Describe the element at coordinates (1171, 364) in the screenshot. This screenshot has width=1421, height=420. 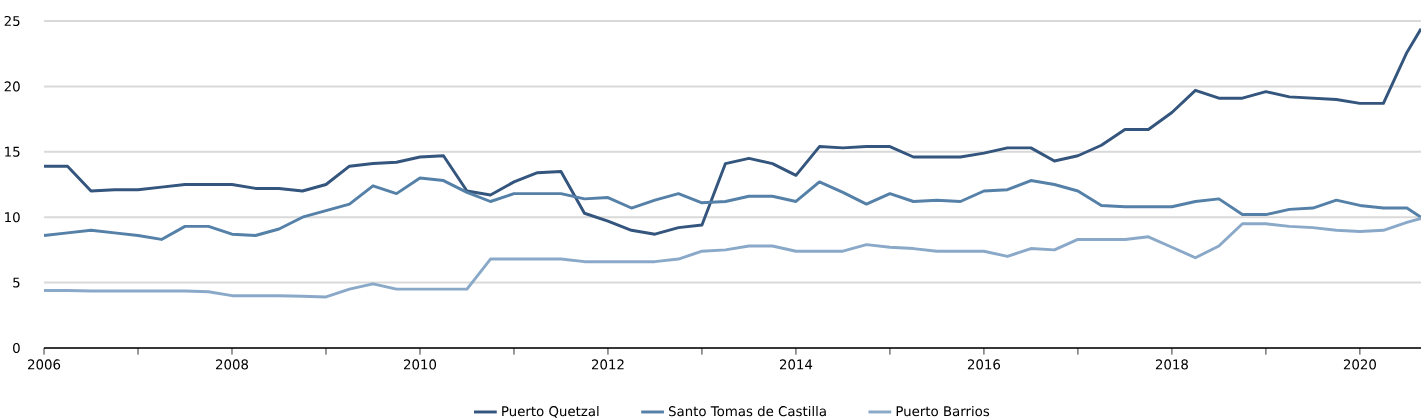
I see `x-tick-label: 2018` at that location.